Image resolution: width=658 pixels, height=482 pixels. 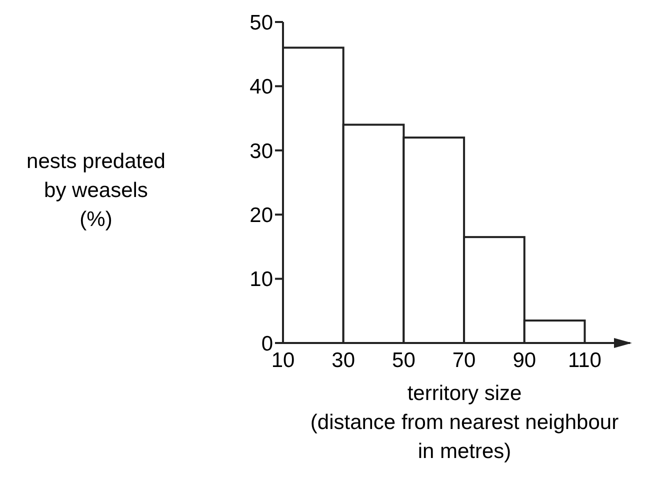 I want to click on x-tick-label: 70, so click(x=464, y=360).